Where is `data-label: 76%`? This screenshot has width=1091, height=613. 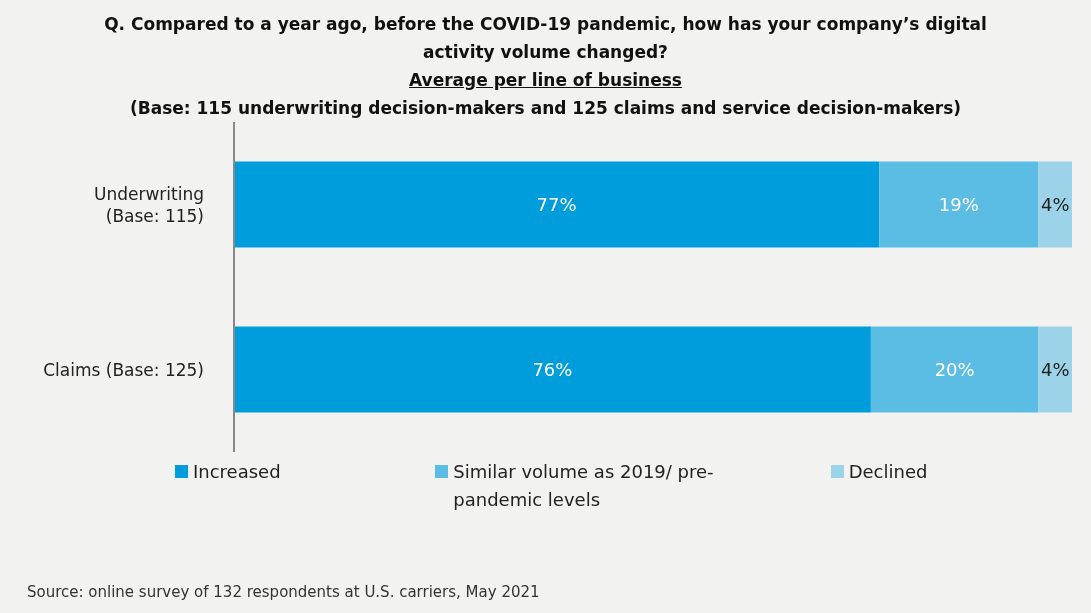
data-label: 76% is located at coordinates (552, 369).